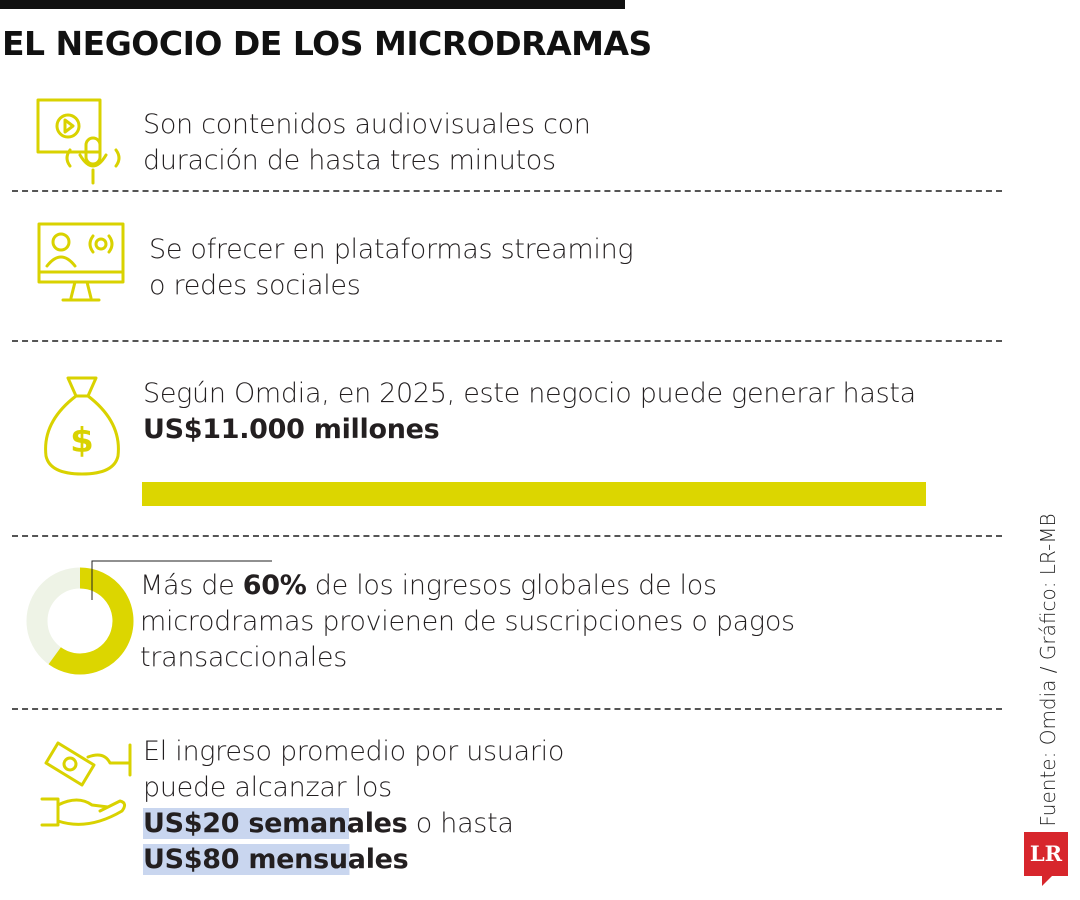 The height and width of the screenshot is (900, 1080). I want to click on money-bag-icon: $, so click(82, 426).